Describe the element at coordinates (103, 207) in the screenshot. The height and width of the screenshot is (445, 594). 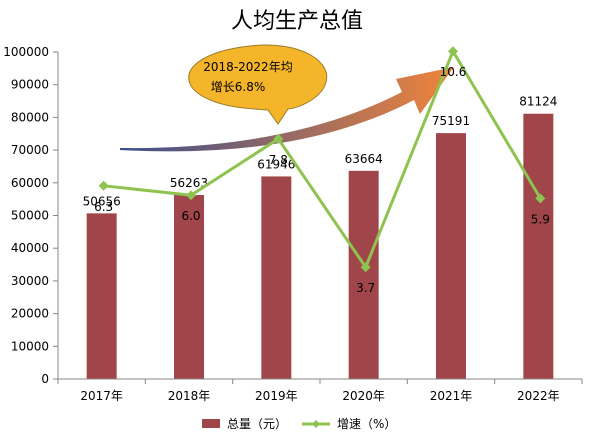
I see `growth-value-label: 6.3` at that location.